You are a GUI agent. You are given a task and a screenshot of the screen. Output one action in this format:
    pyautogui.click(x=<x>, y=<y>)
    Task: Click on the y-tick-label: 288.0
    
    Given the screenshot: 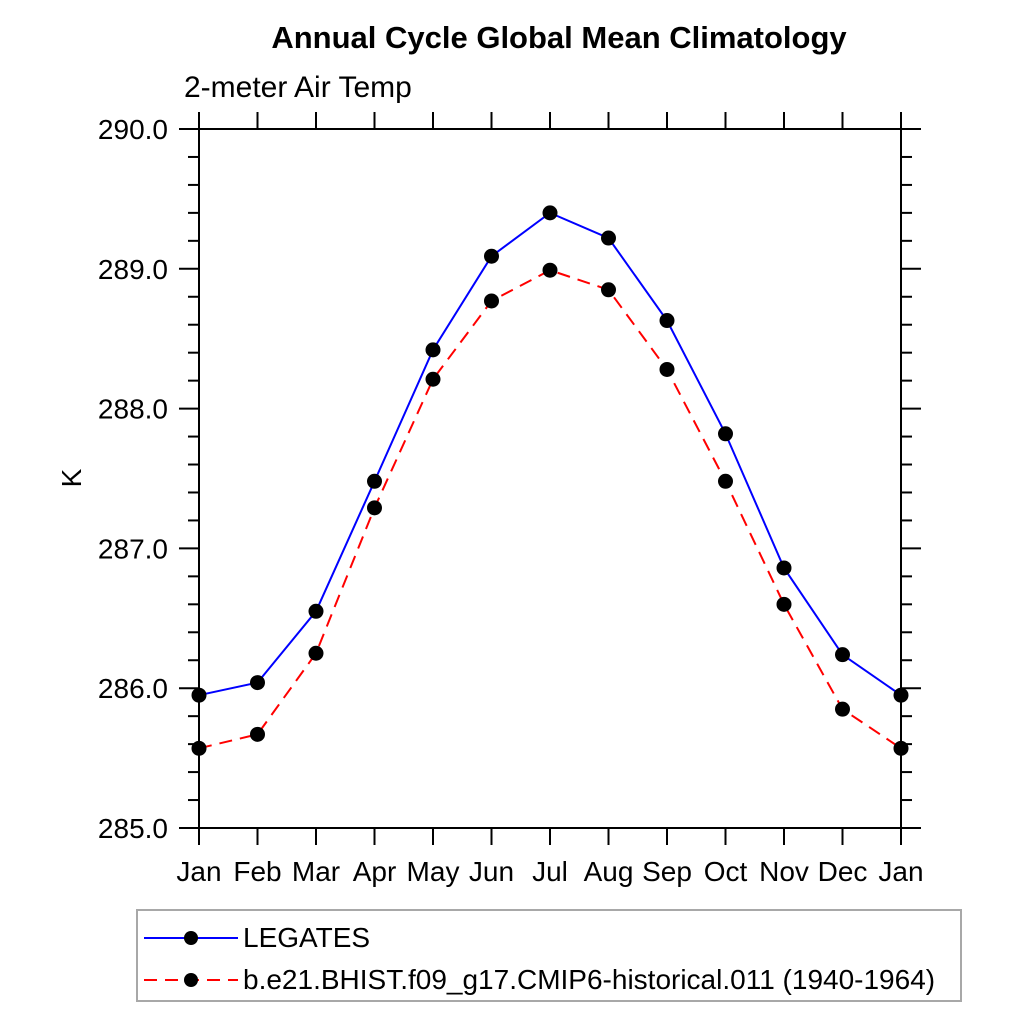 What is the action you would take?
    pyautogui.click(x=133, y=409)
    